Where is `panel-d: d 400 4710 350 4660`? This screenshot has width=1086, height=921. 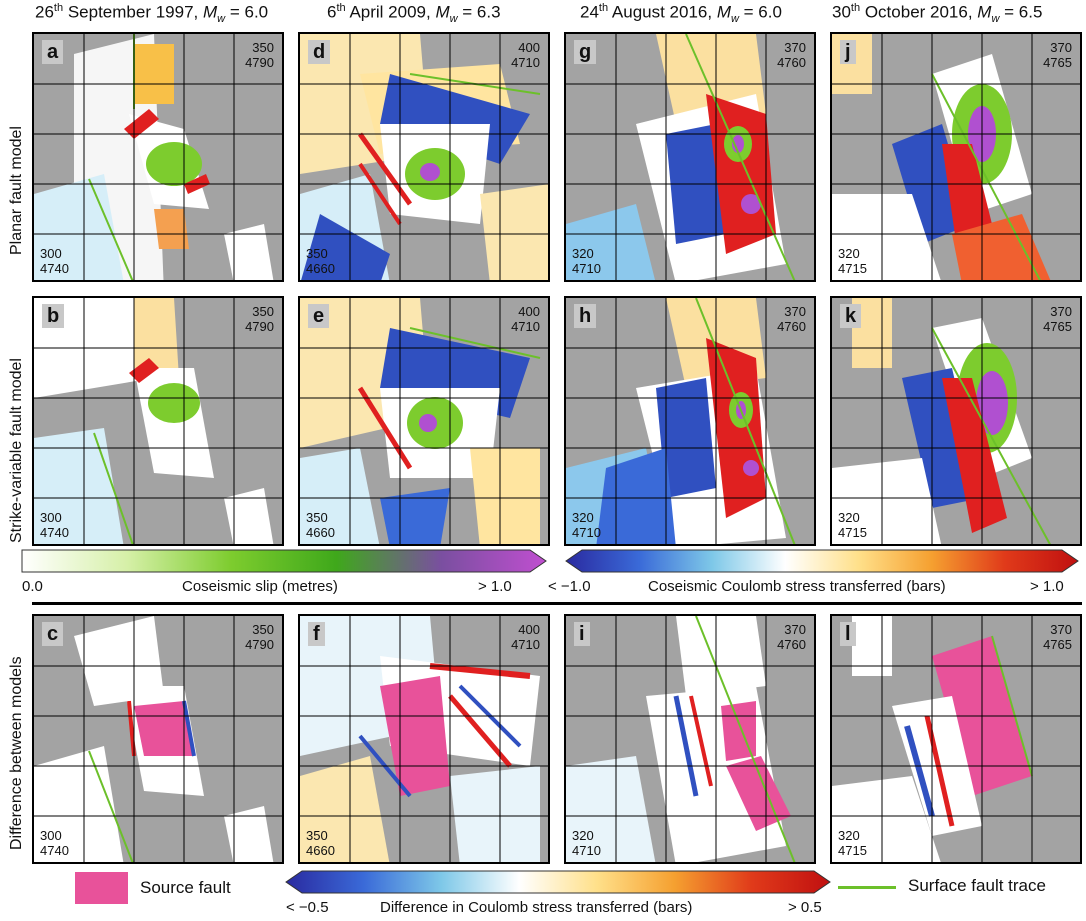 panel-d: d 400 4710 350 4660 is located at coordinates (424, 157).